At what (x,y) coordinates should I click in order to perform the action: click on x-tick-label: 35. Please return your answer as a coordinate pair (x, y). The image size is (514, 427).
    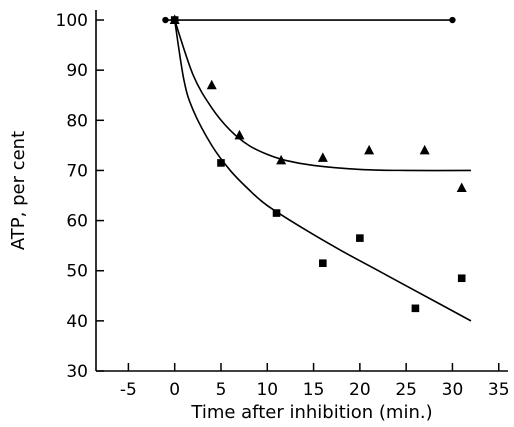
    Looking at the image, I should click on (499, 390).